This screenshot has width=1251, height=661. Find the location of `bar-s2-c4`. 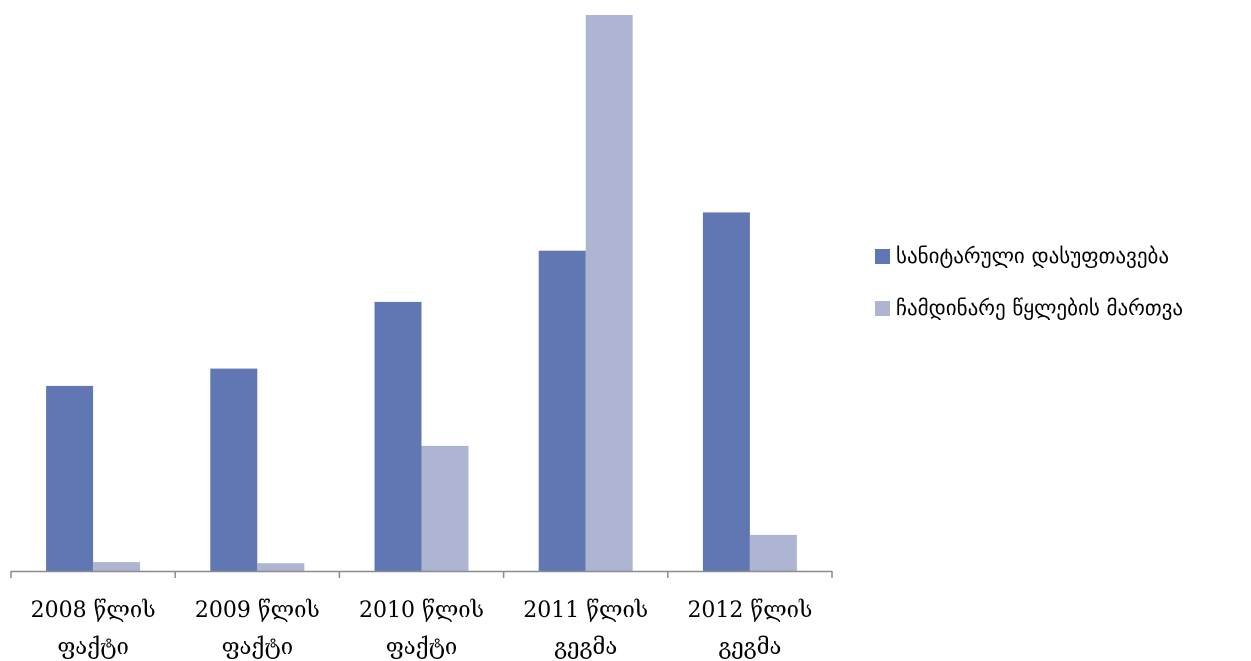

bar-s2-c4 is located at coordinates (609, 293).